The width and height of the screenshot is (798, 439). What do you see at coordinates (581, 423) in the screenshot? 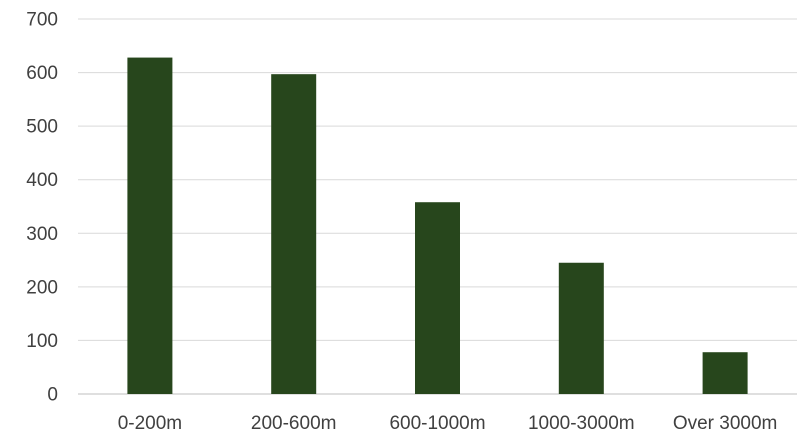
I see `x-tick-label: 1000-3000m` at bounding box center [581, 423].